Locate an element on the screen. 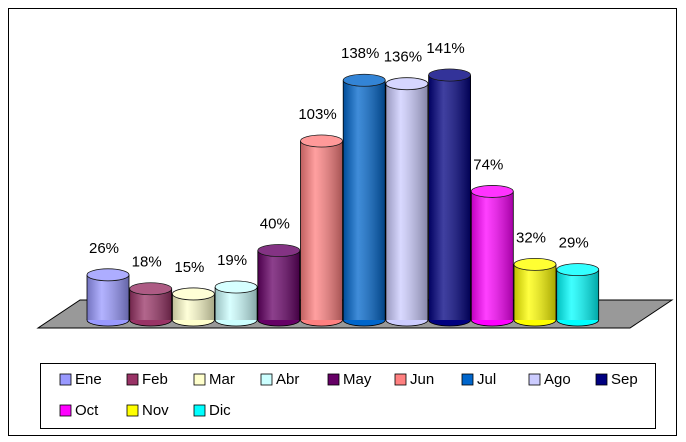 Image resolution: width=686 pixels, height=442 pixels. legend-label: Ene is located at coordinates (88, 379).